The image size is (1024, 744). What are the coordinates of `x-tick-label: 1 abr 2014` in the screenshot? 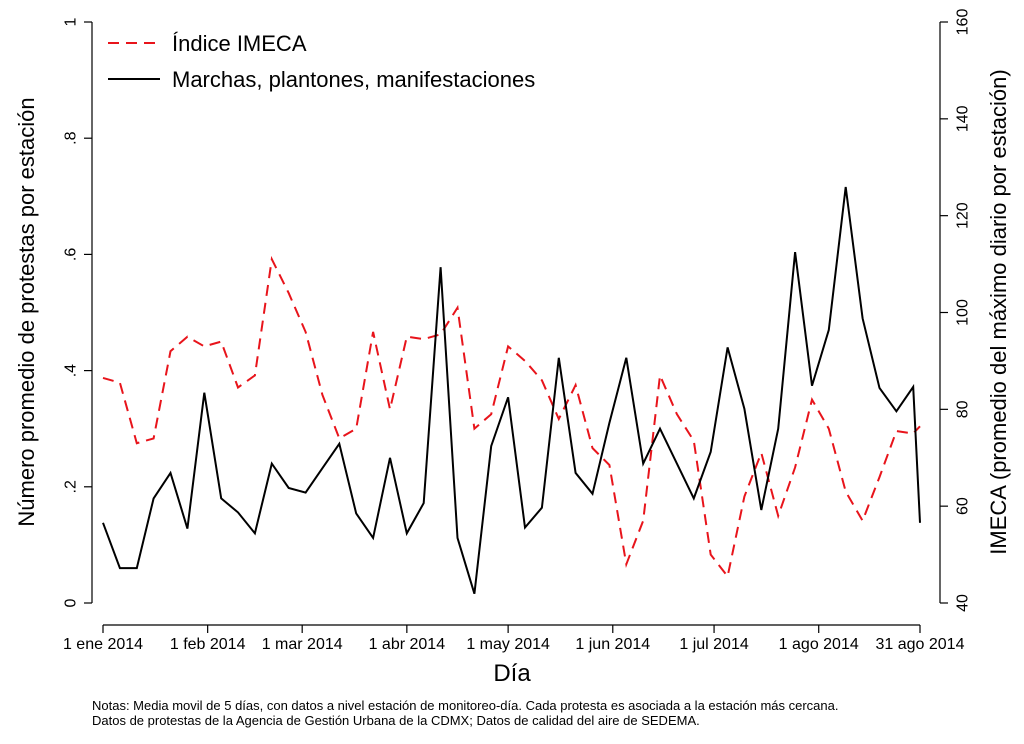 It's located at (407, 644).